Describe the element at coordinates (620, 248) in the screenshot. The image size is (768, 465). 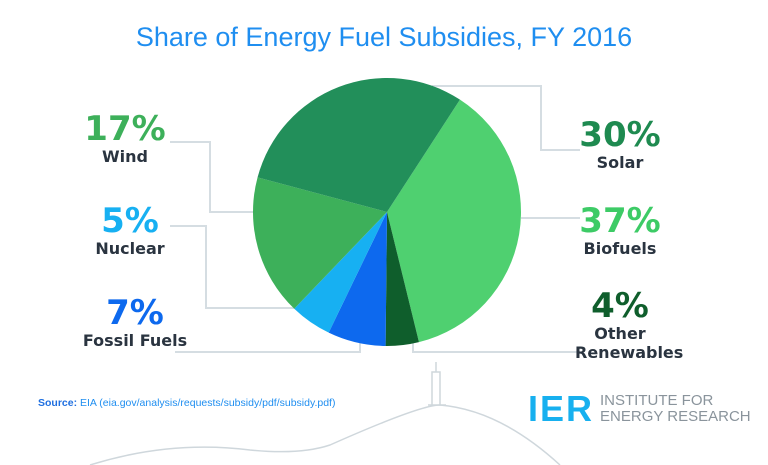
I see `name-biofuels: Biofuels` at that location.